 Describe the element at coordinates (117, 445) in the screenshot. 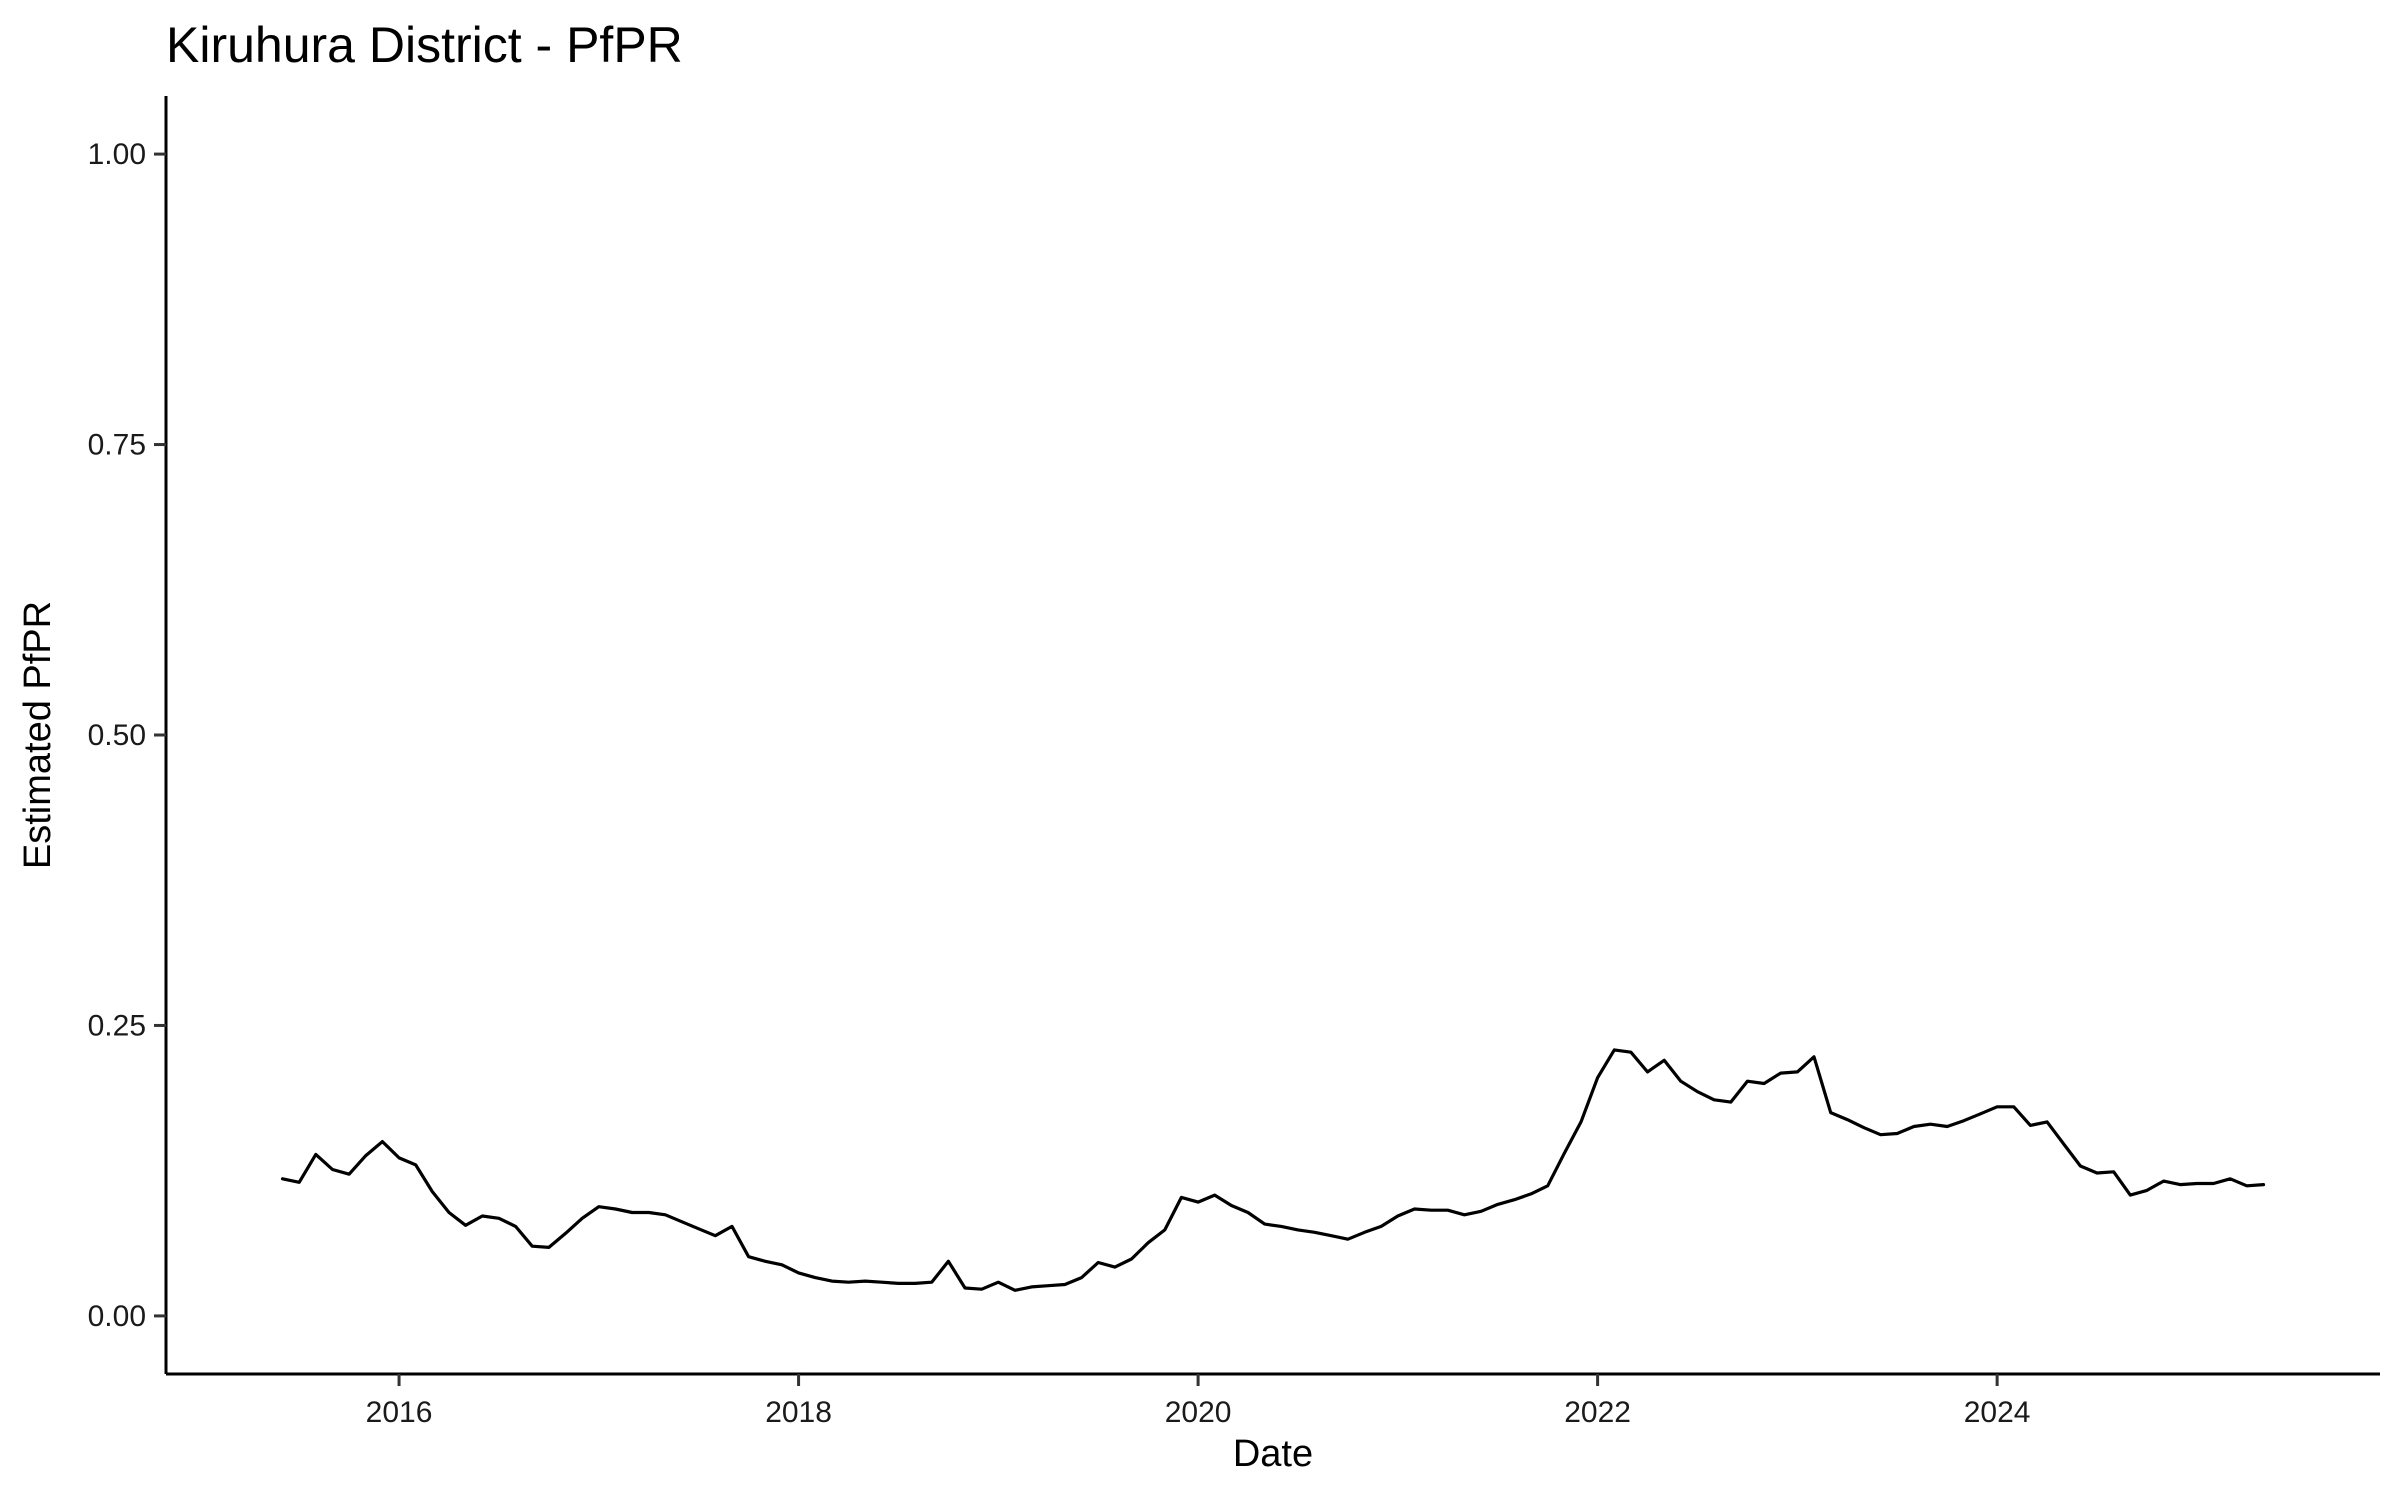

I see `y-tick-label: 0.75` at that location.